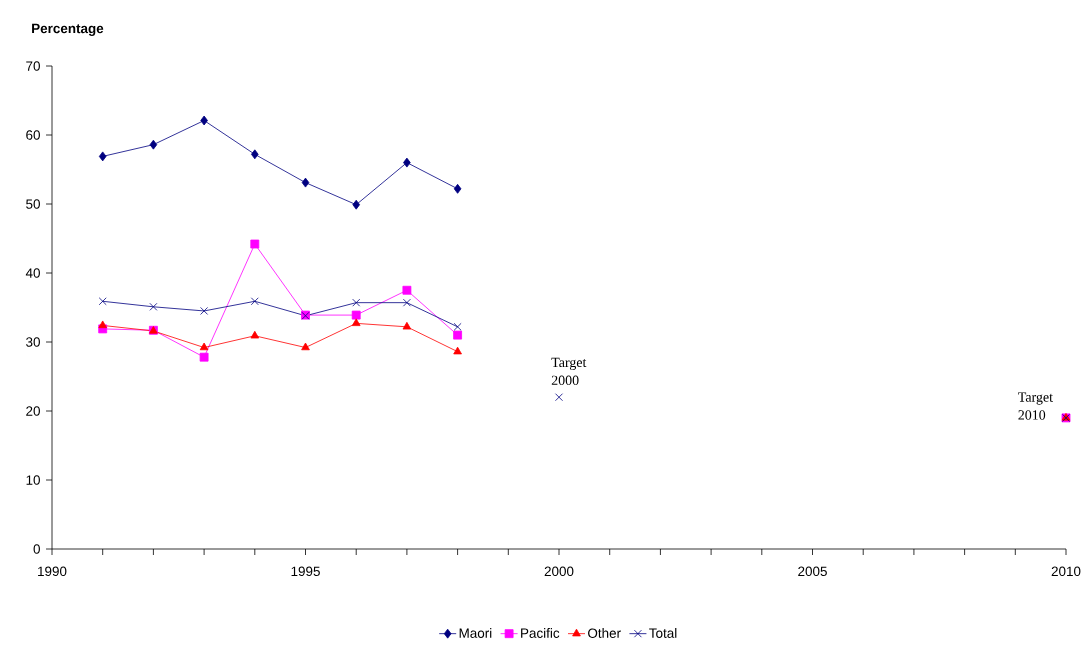 This screenshot has height=652, width=1090. Describe the element at coordinates (33, 66) in the screenshot. I see `y-tick-label: 70` at that location.